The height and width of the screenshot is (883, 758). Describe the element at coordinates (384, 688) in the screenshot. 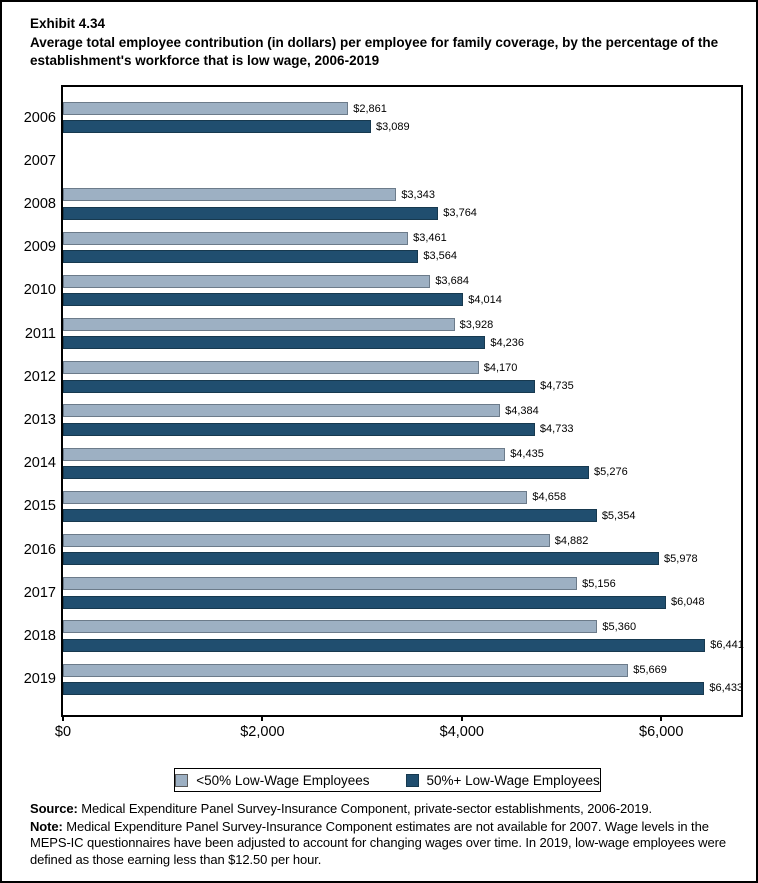

I see `bar-2019-series1` at that location.